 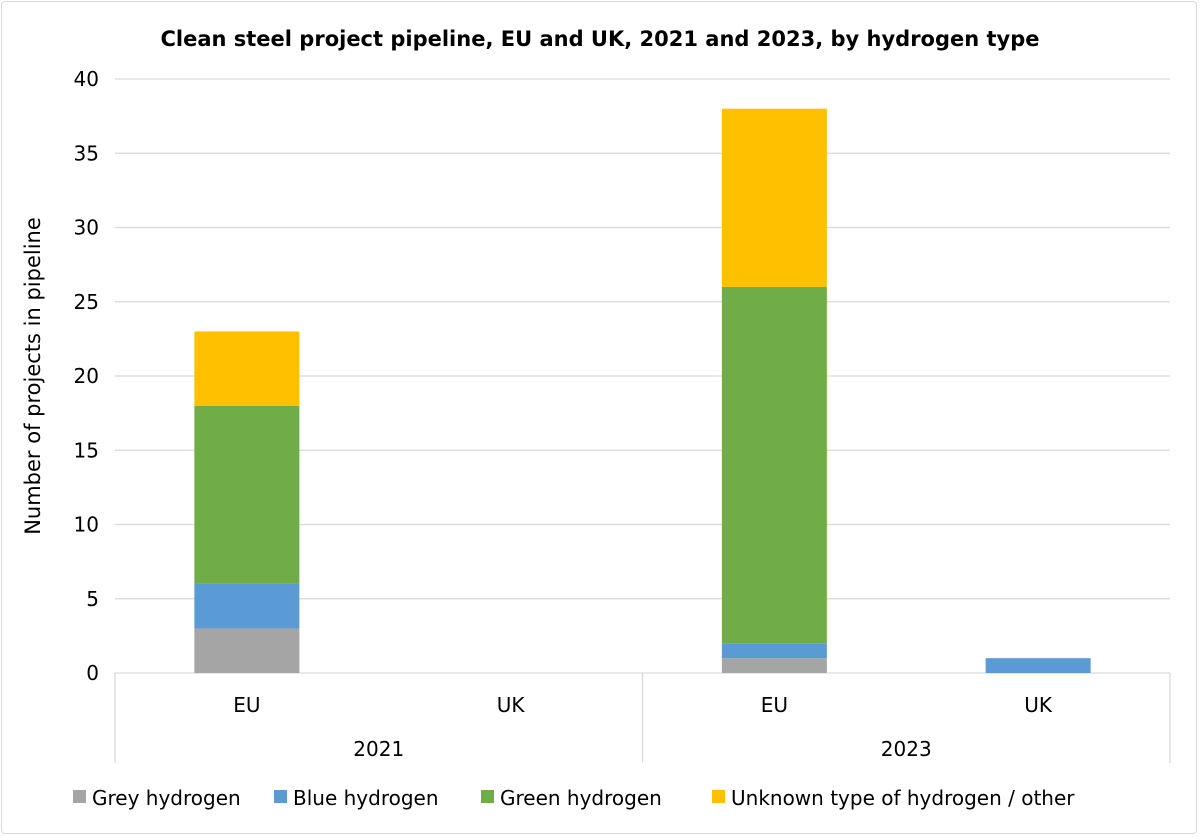 I want to click on y-tick-label: 15, so click(x=86, y=450).